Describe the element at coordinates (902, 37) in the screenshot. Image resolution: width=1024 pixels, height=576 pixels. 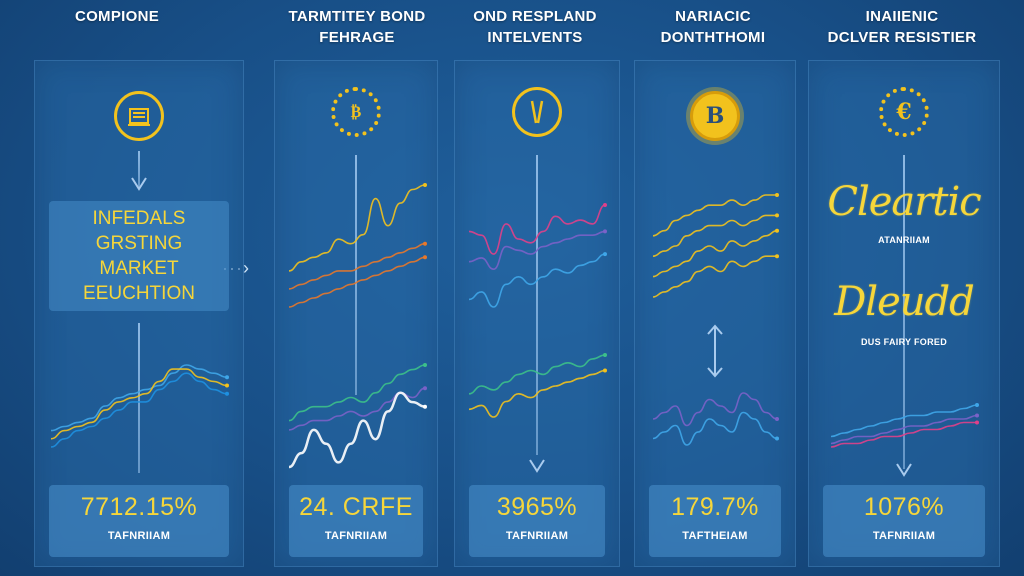
I see `column-title-5-line-2: DCLVER RESISTIER` at that location.